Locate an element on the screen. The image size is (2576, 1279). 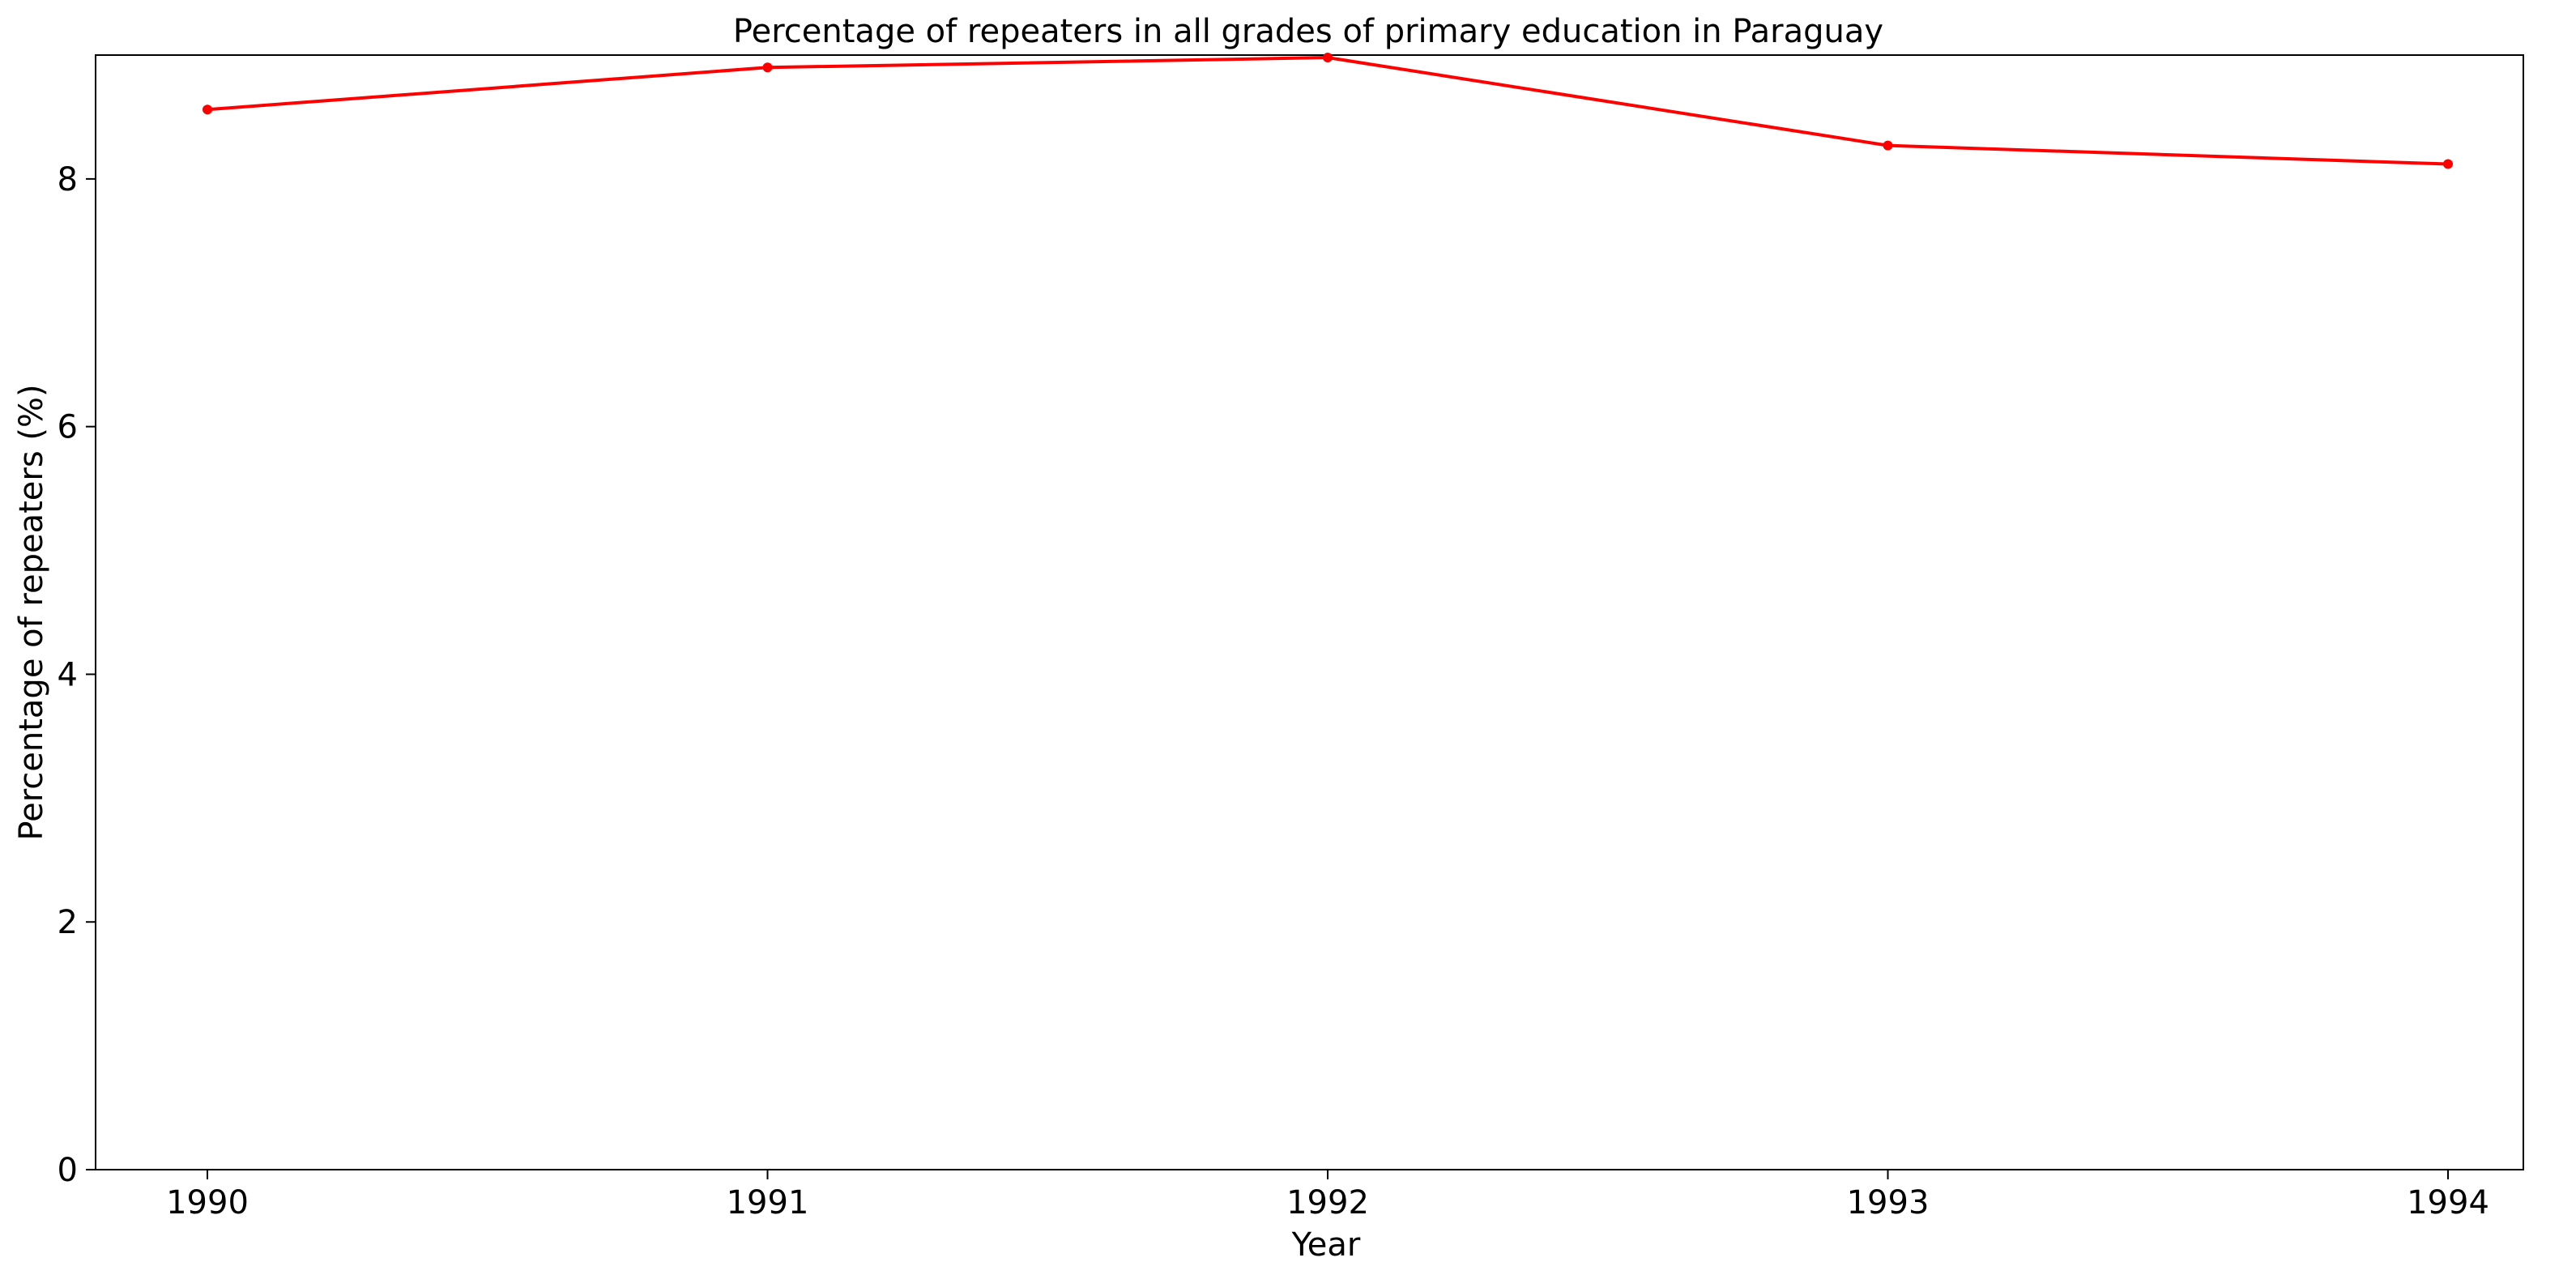
x-axis-label: Year is located at coordinates (1326, 1245).